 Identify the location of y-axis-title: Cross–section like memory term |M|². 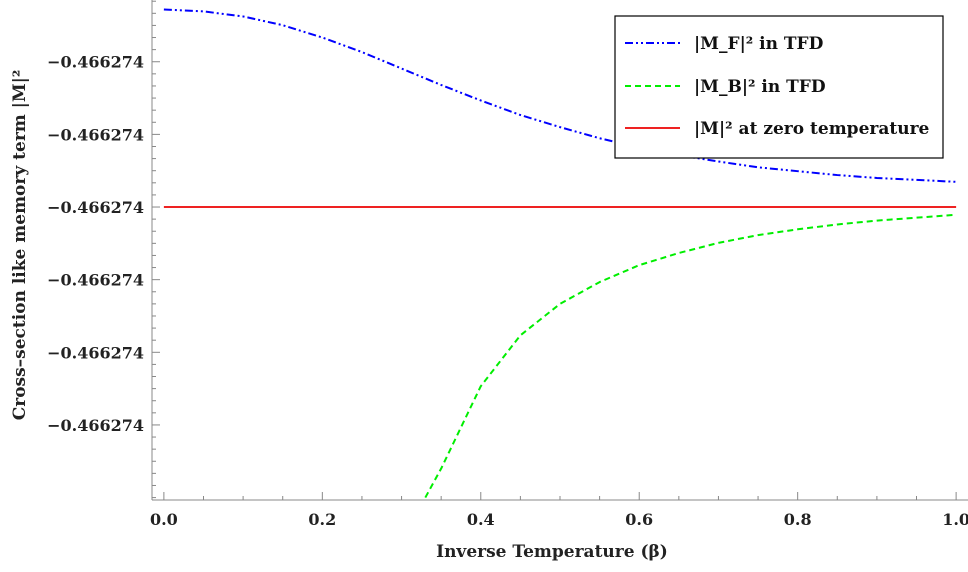
(20, 245).